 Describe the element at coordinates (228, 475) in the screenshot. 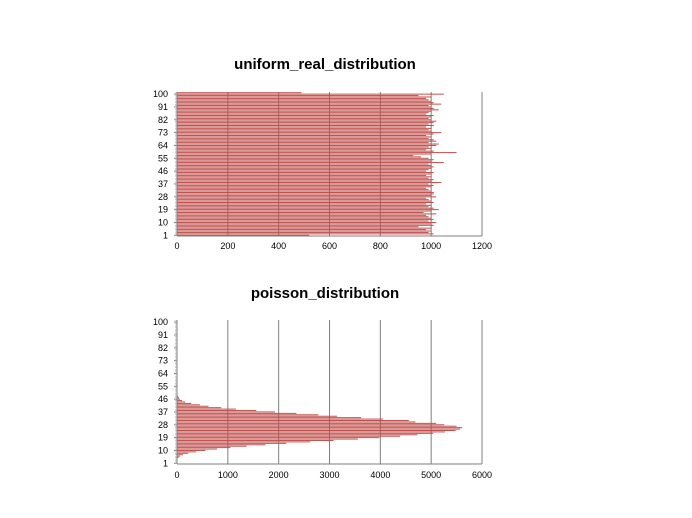

I see `x-tick-label: 1000` at that location.